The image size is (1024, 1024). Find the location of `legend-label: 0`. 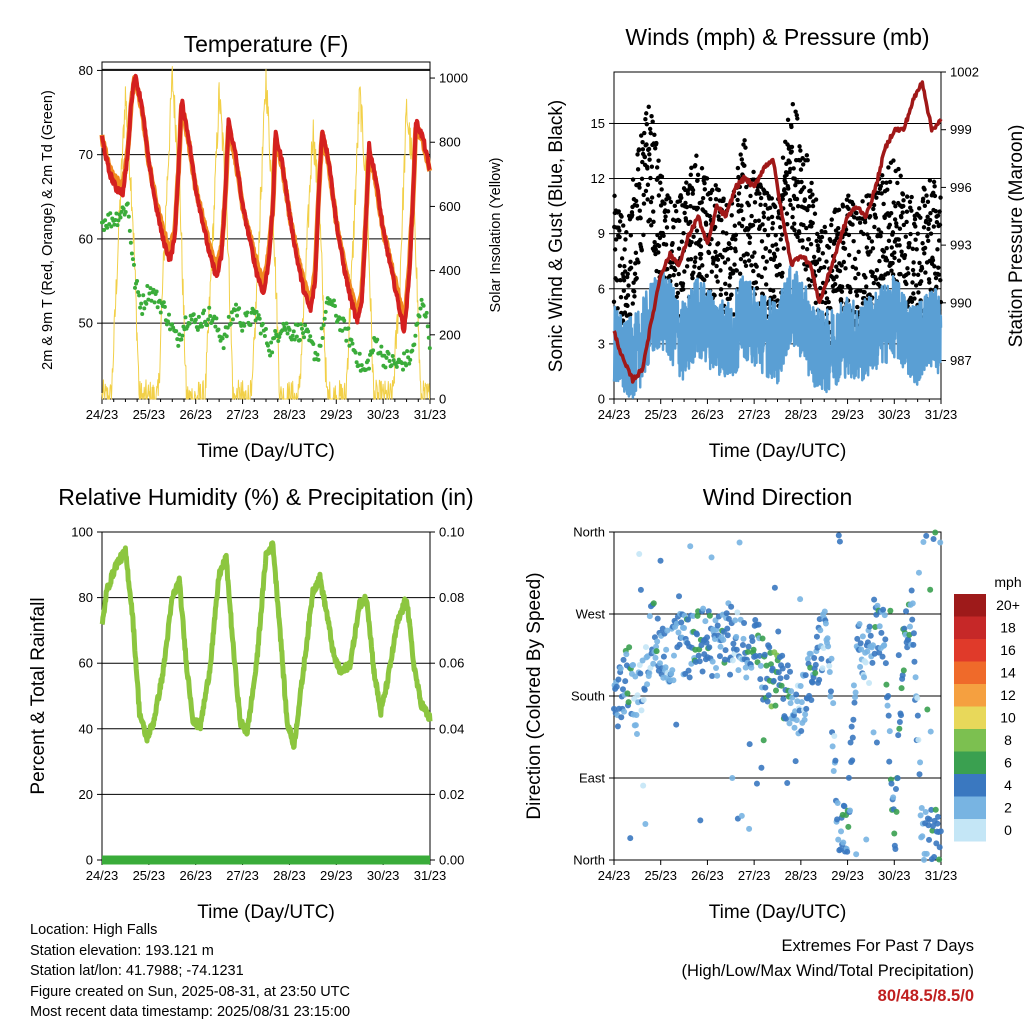

legend-label: 0 is located at coordinates (1008, 830).